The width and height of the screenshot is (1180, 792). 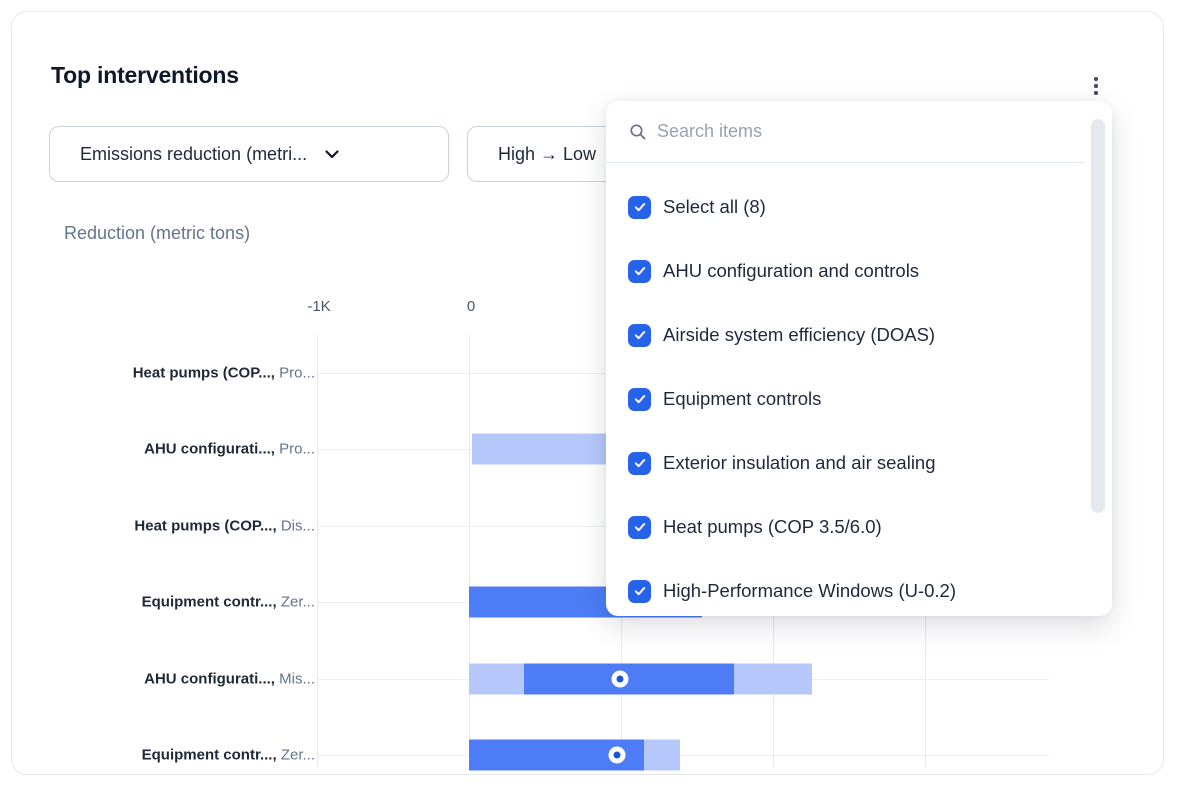 I want to click on list-item: Exterior insulation and air sealing, so click(x=846, y=463).